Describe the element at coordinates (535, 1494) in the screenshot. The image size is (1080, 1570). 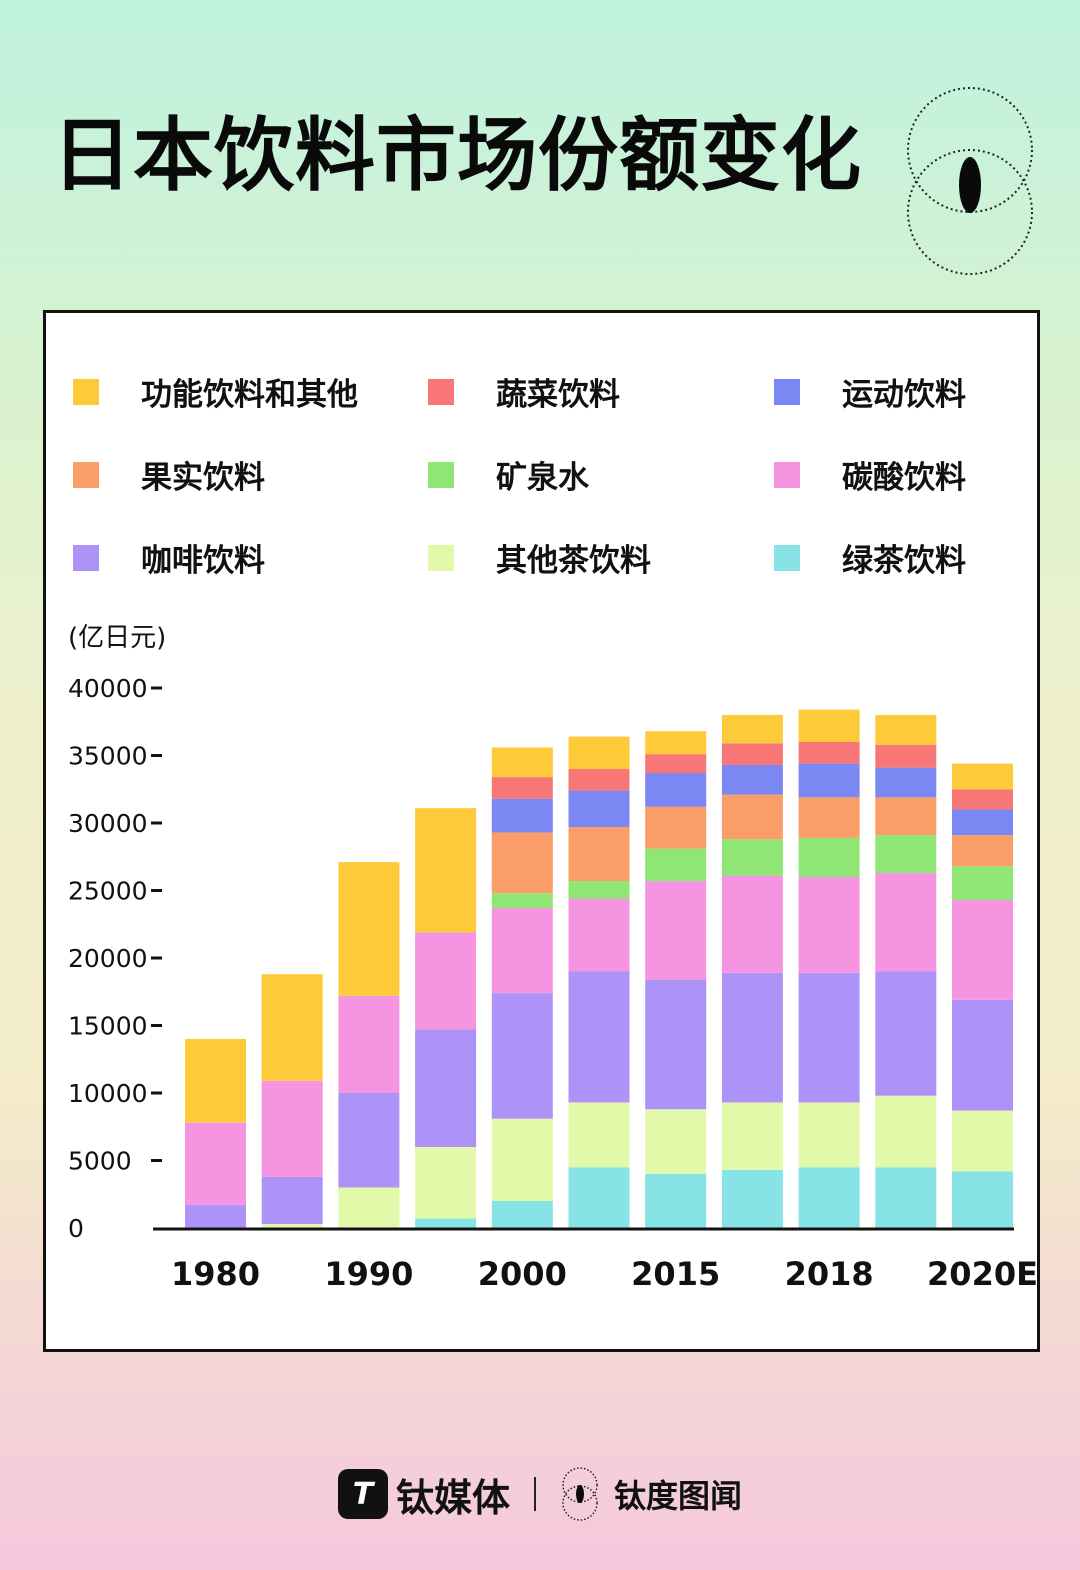
I see `footer-divider` at that location.